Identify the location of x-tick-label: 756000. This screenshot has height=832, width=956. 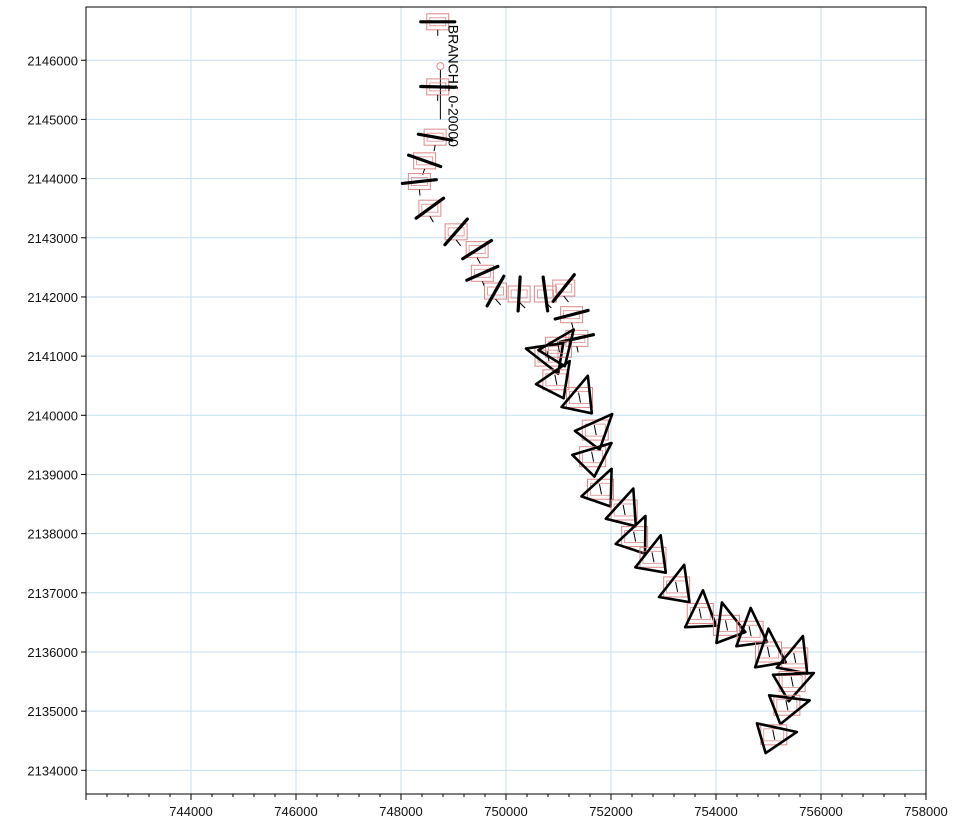
(820, 811).